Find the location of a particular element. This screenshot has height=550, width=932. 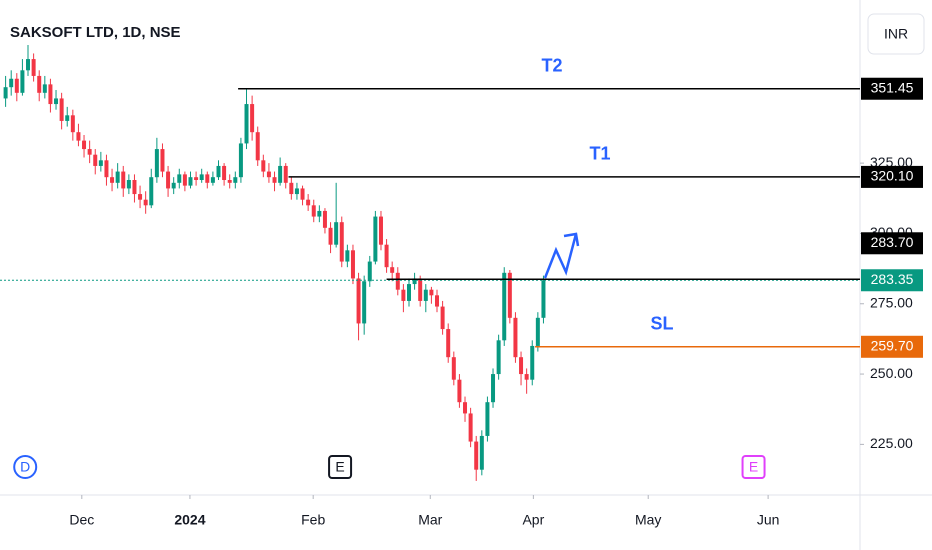

price-badge-label: 283.35 is located at coordinates (892, 279).